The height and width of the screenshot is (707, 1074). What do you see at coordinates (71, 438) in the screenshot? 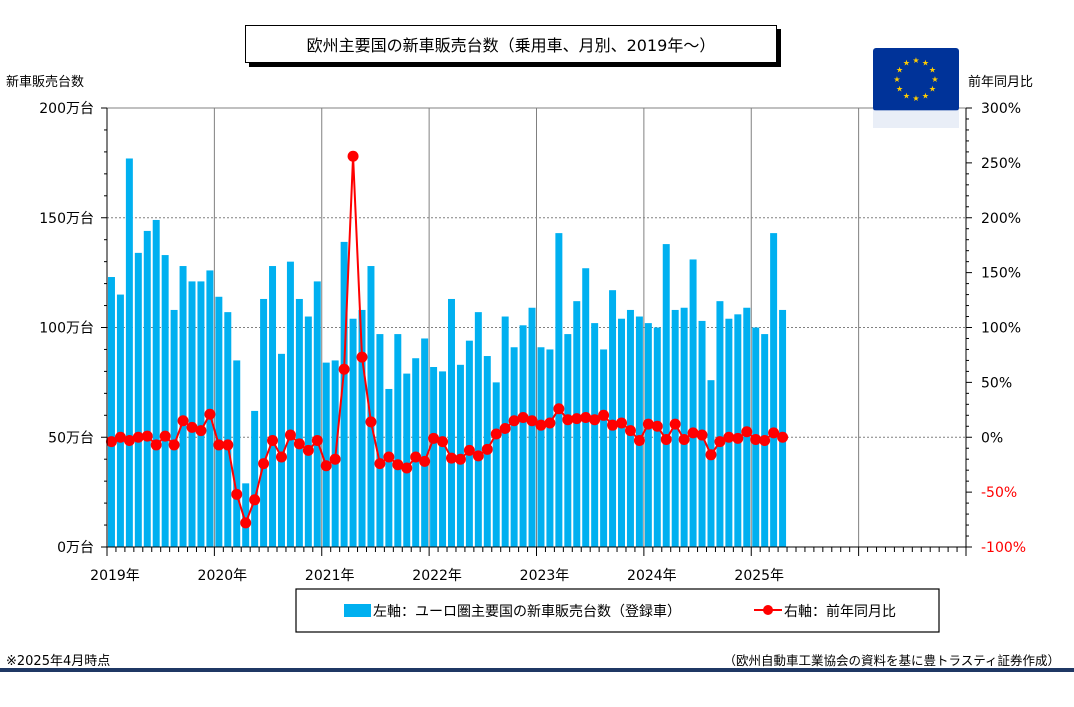
I see `left-tick-label: 50万台` at bounding box center [71, 438].